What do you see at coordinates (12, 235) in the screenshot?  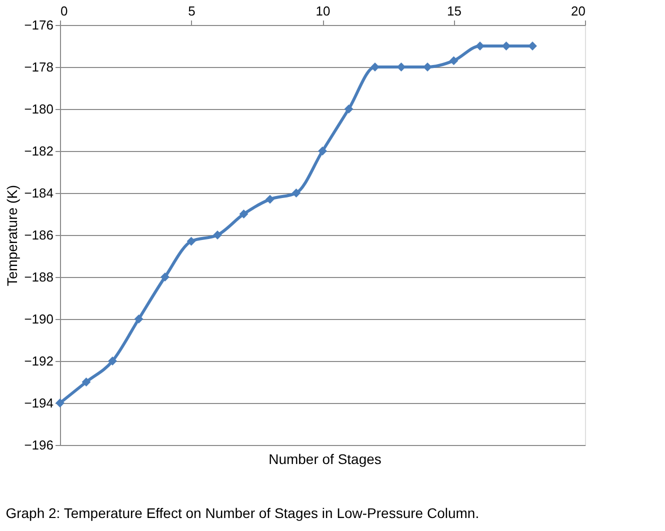 I see `y-axis-title: Temperature (K)` at bounding box center [12, 235].